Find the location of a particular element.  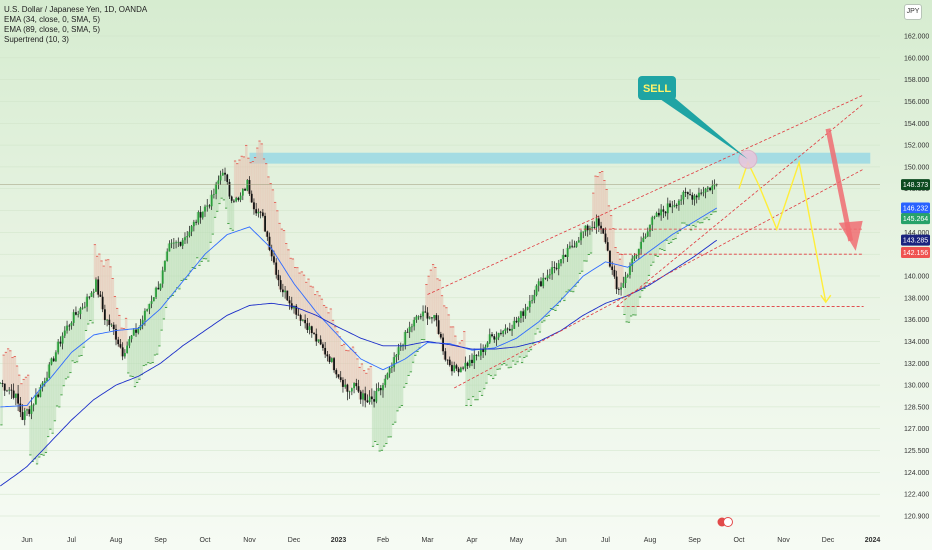

indicator-ema34: EMA (34, close, 0, SMA, 5) is located at coordinates (52, 19).